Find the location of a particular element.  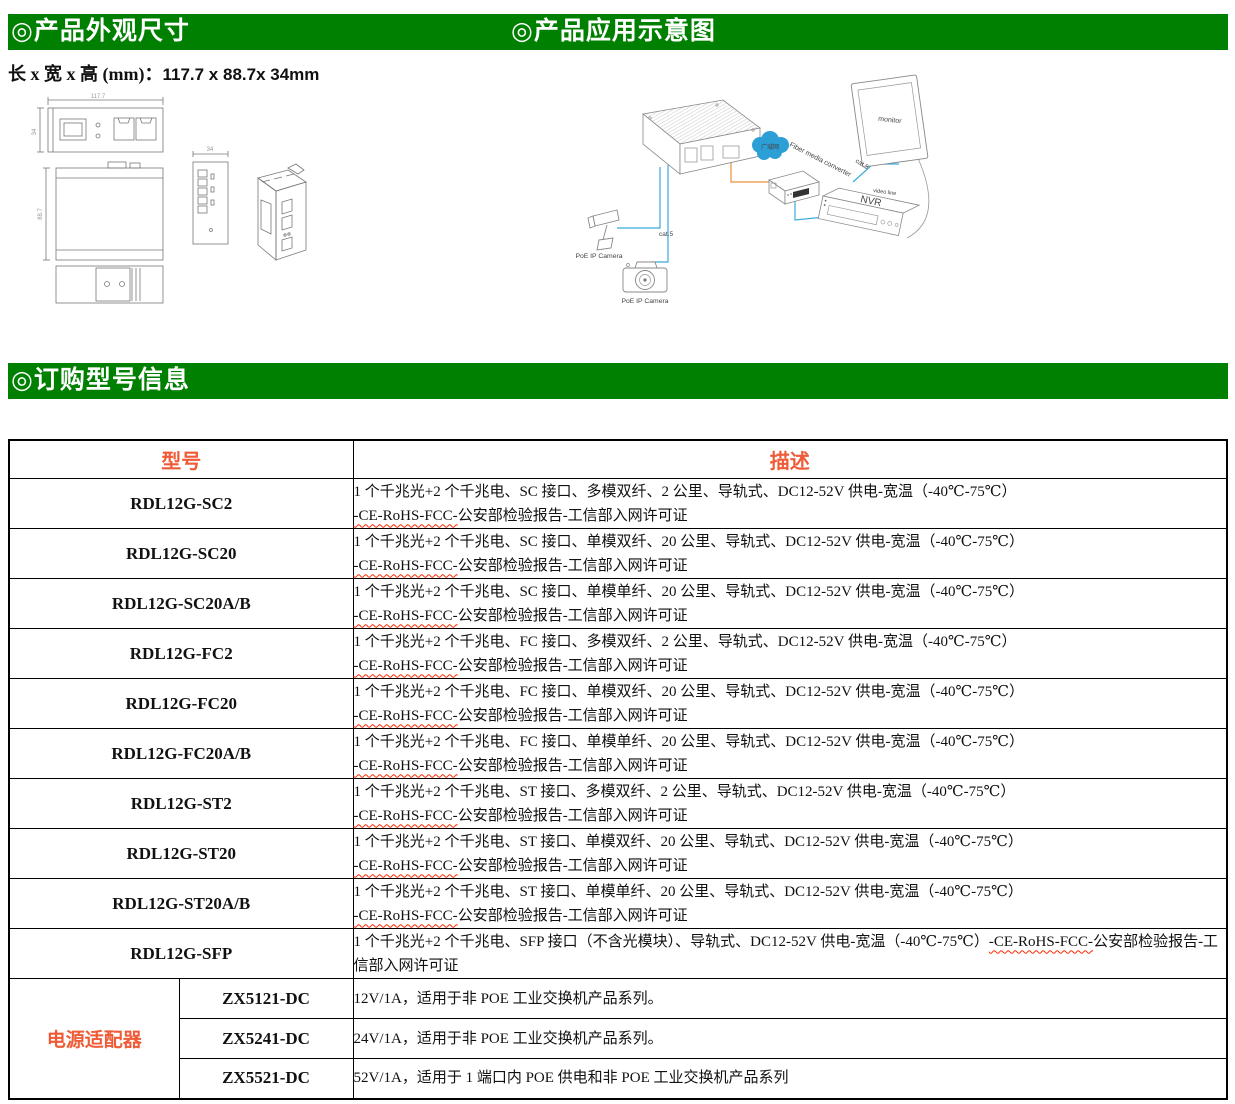

dimensions-value: 117.7 x 88.7x 34mm is located at coordinates (241, 74).